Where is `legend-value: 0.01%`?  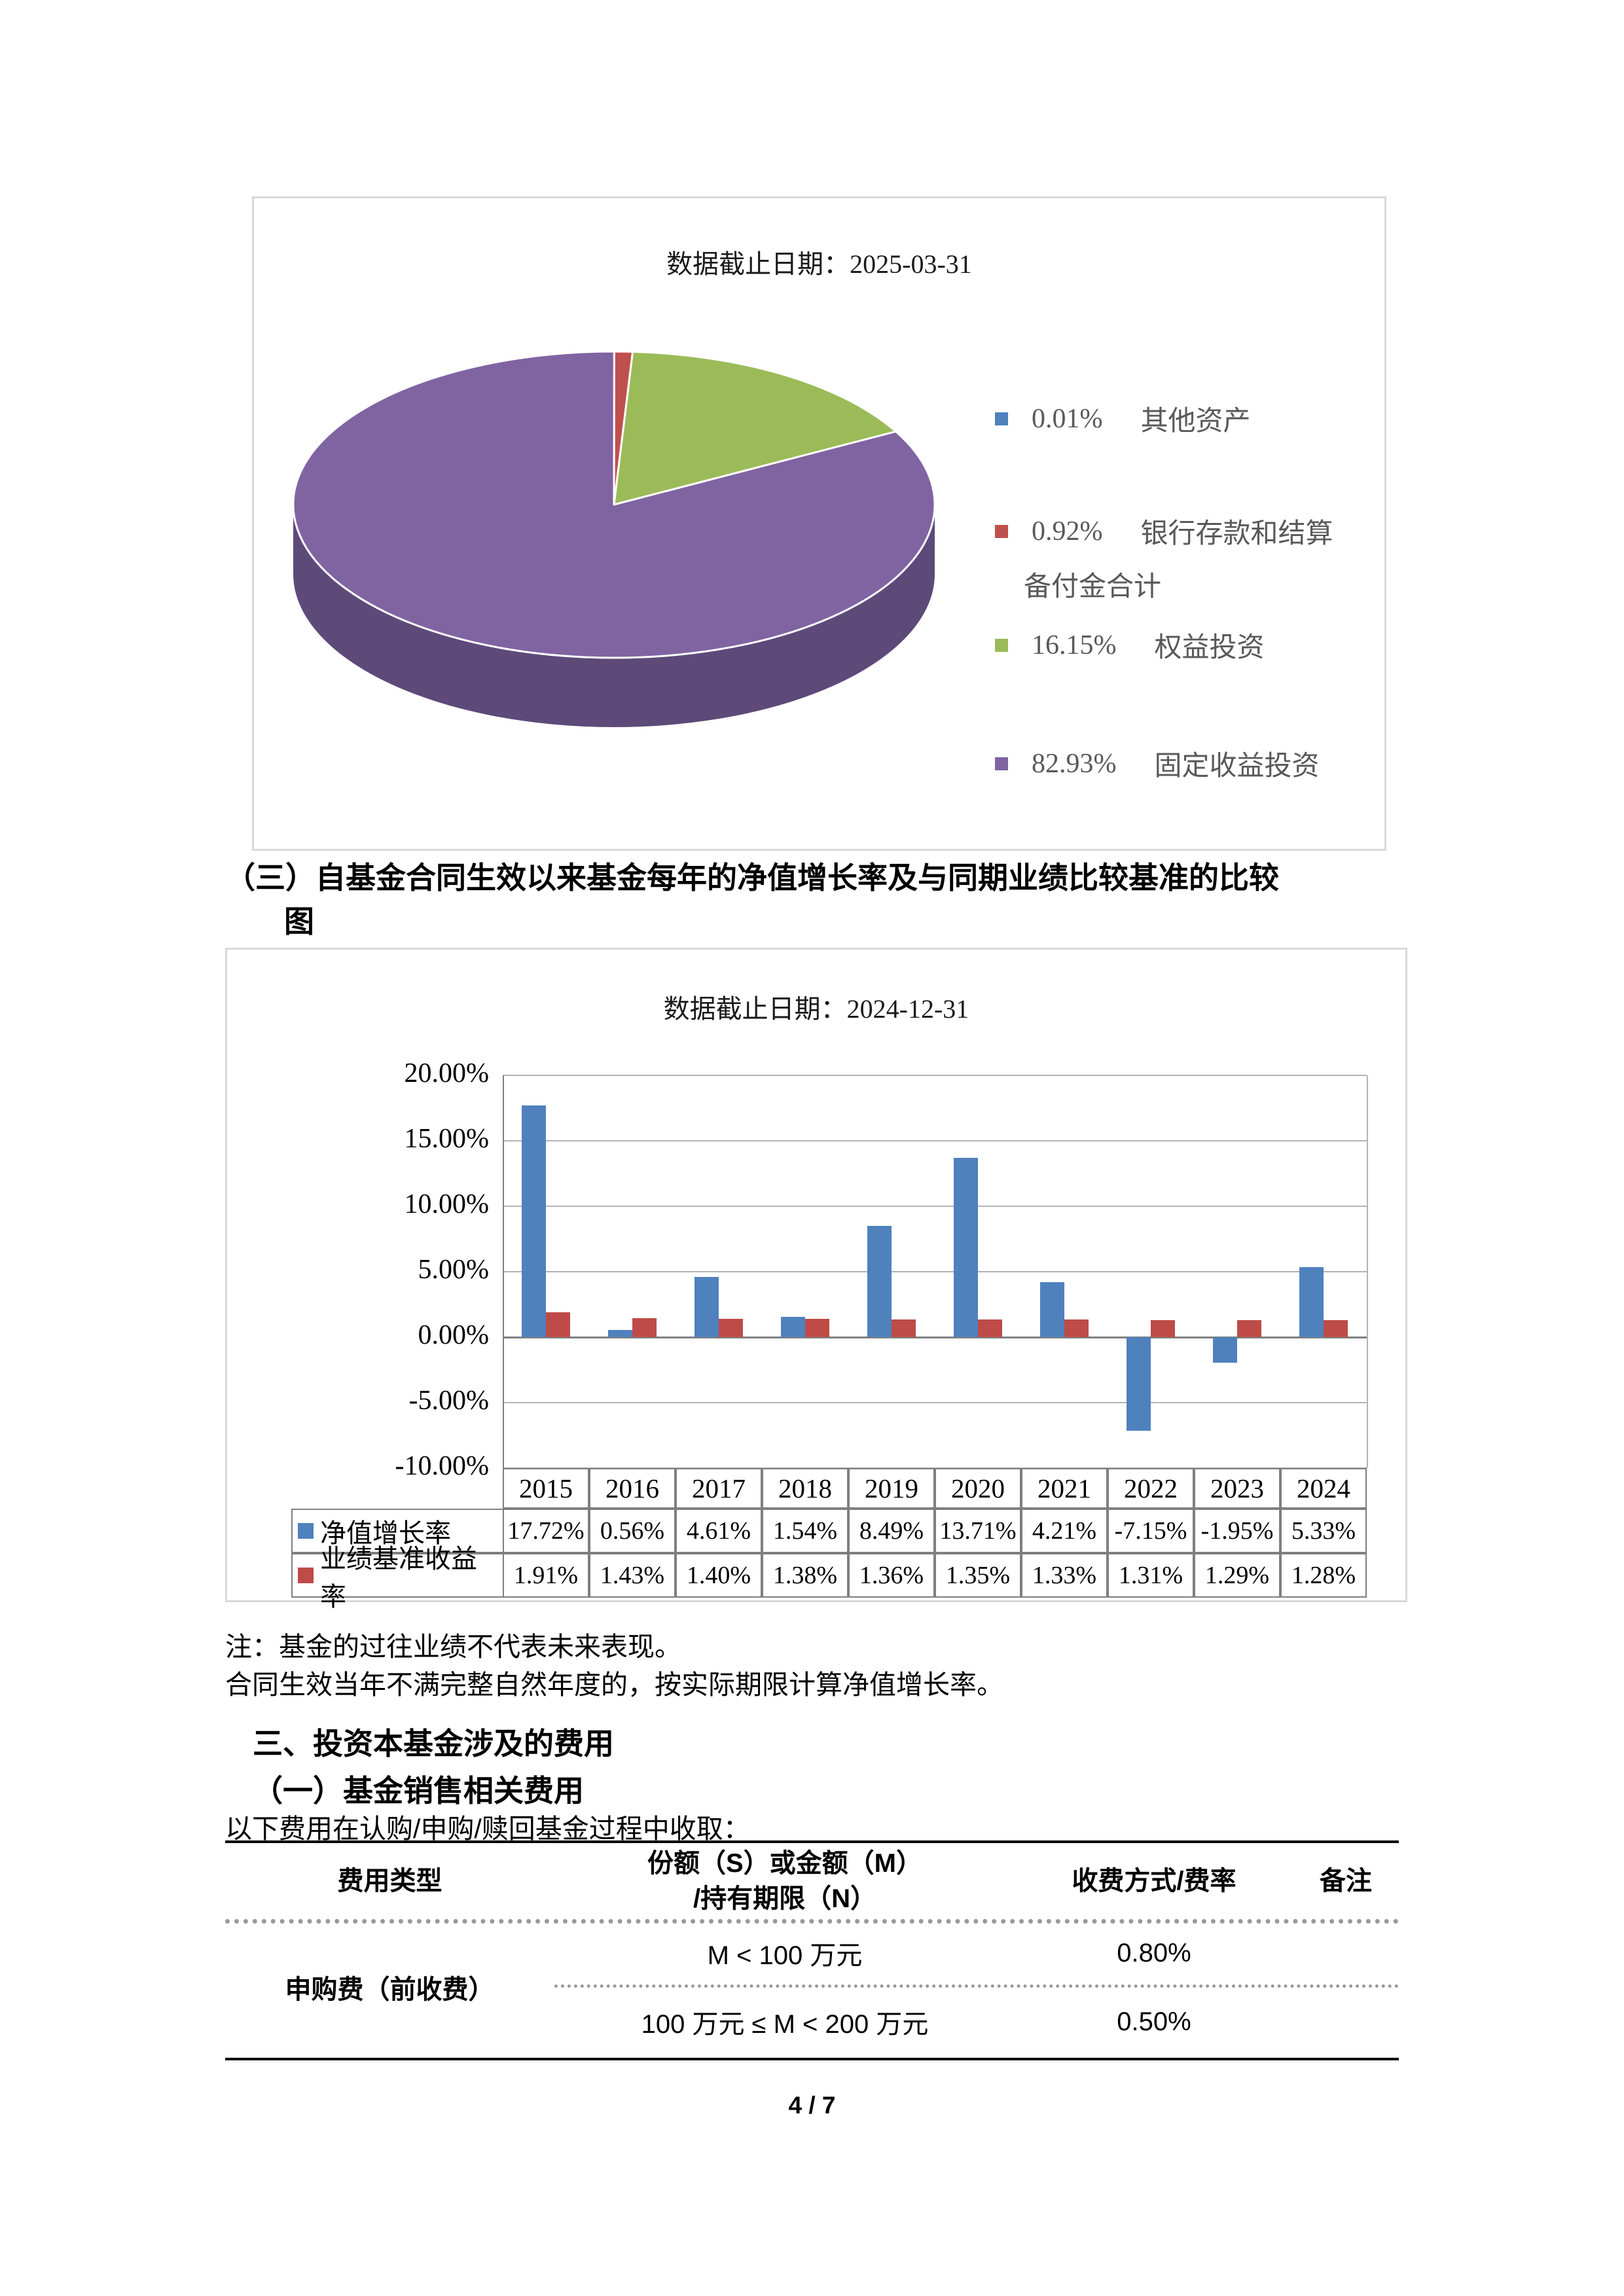
legend-value: 0.01% is located at coordinates (1067, 418).